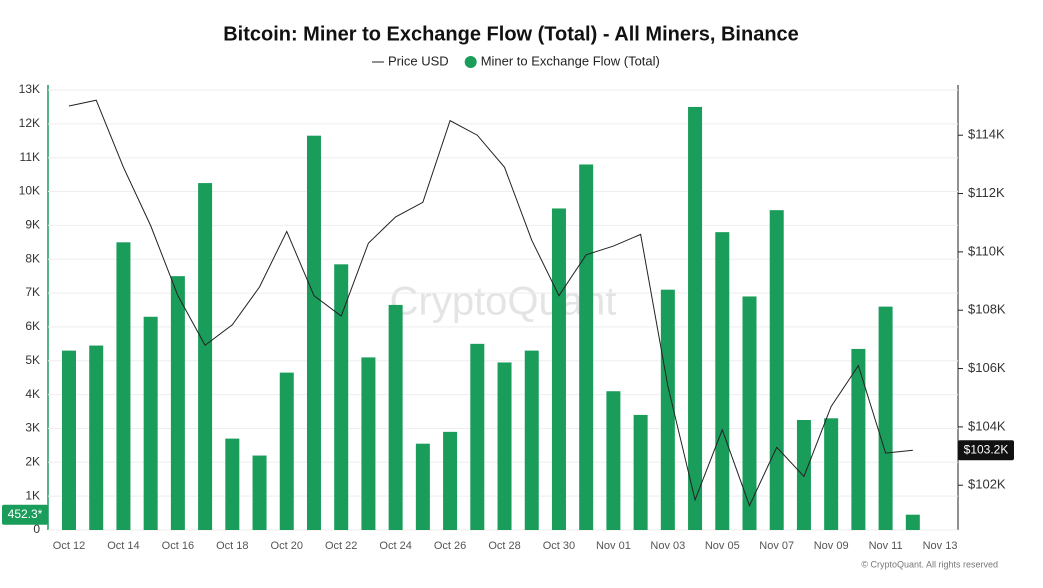 The width and height of the screenshot is (1043, 588). I want to click on legend-label: Miner to Exchange Flow (Total), so click(570, 60).